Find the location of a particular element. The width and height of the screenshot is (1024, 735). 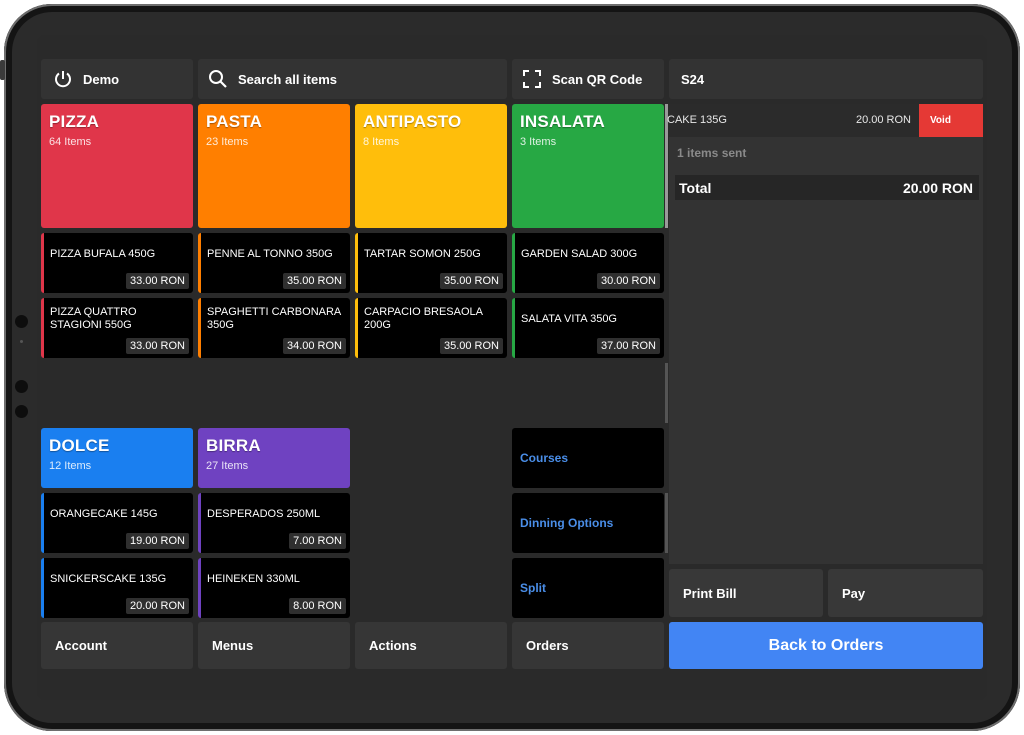

menu-item: CARPACIO BRESAOLA 200G 35.00 RON is located at coordinates (431, 328).